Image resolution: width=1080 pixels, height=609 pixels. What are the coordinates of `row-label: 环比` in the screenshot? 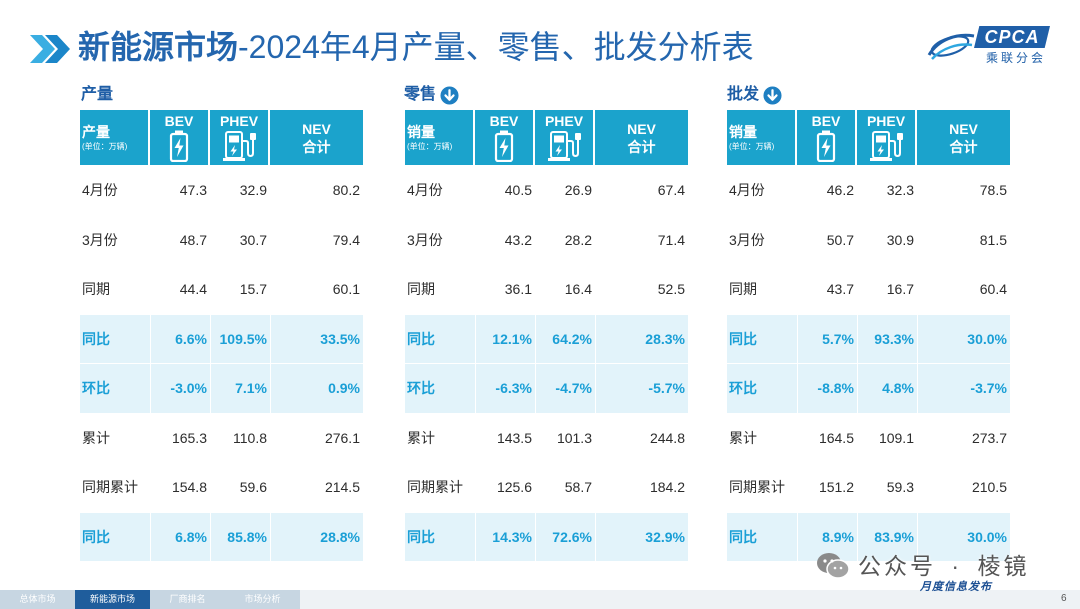 It's located at (440, 388).